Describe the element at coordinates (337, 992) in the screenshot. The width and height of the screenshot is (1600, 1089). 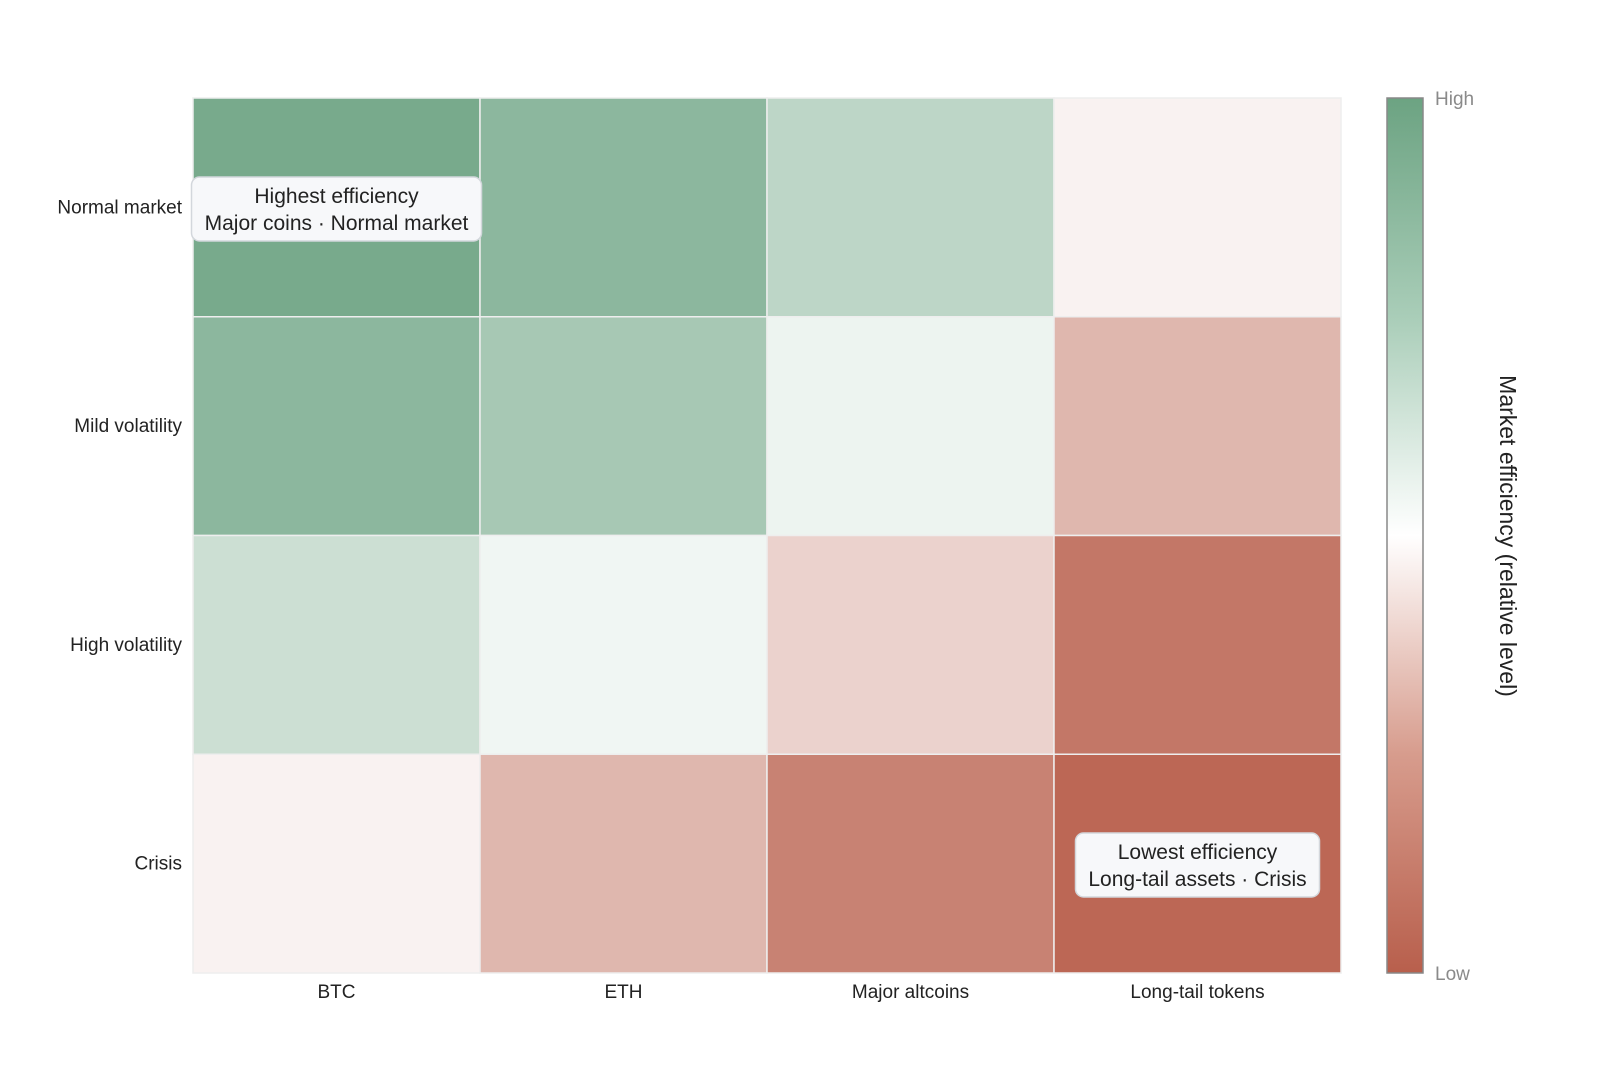
I see `x-tick-label: BTC` at that location.